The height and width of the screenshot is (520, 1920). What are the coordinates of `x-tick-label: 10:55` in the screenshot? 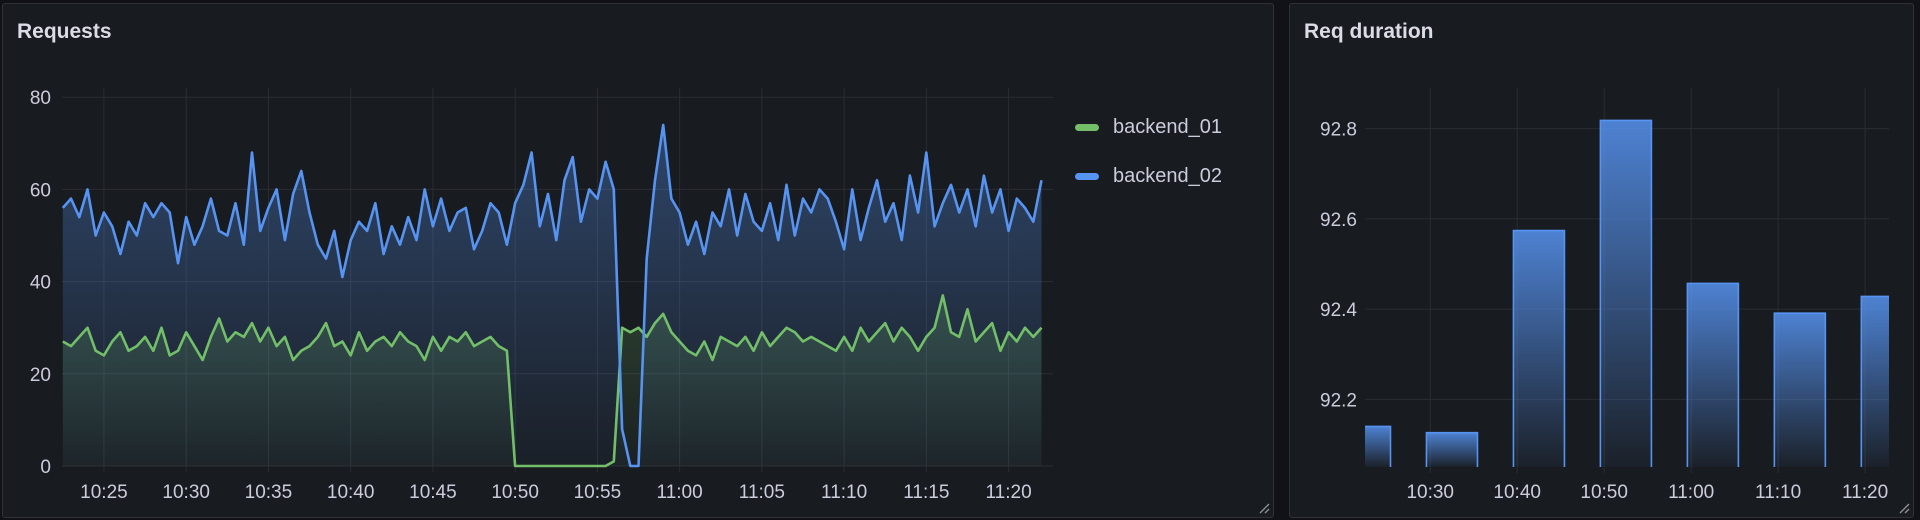 It's located at (598, 492).